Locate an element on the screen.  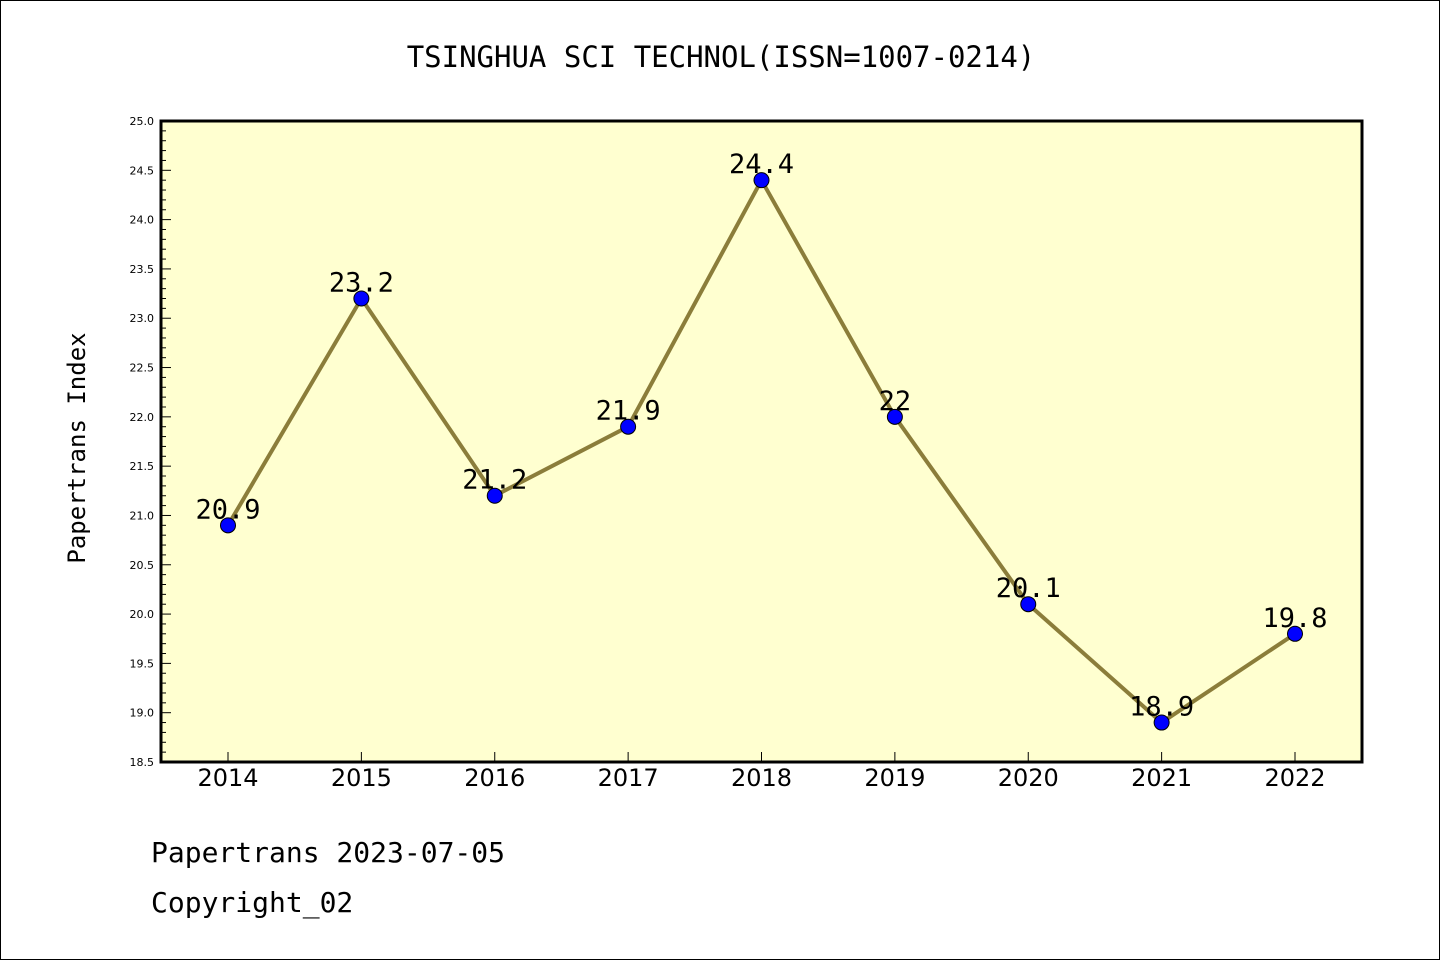
footer-date: Papertrans 2023-07-05 is located at coordinates (328, 852).